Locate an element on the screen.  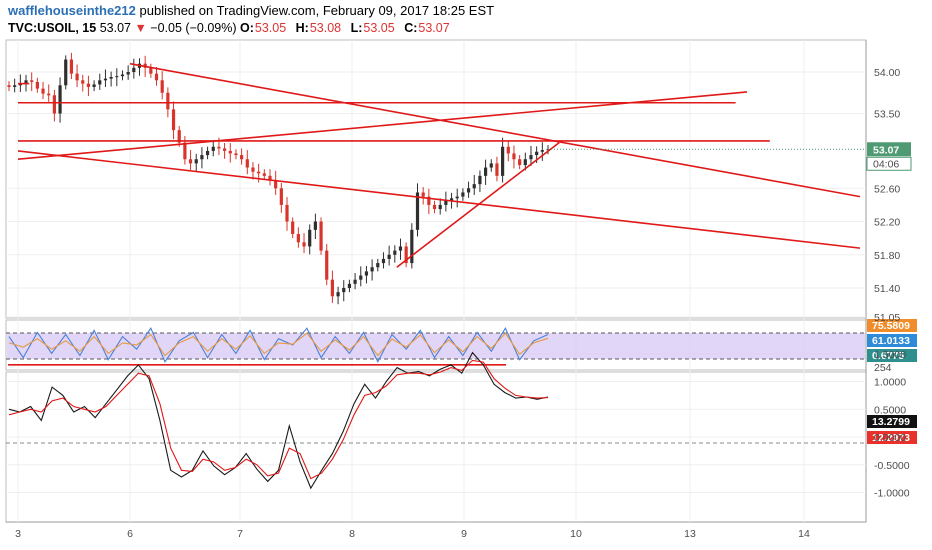
last-price-badge is located at coordinates (889, 149).